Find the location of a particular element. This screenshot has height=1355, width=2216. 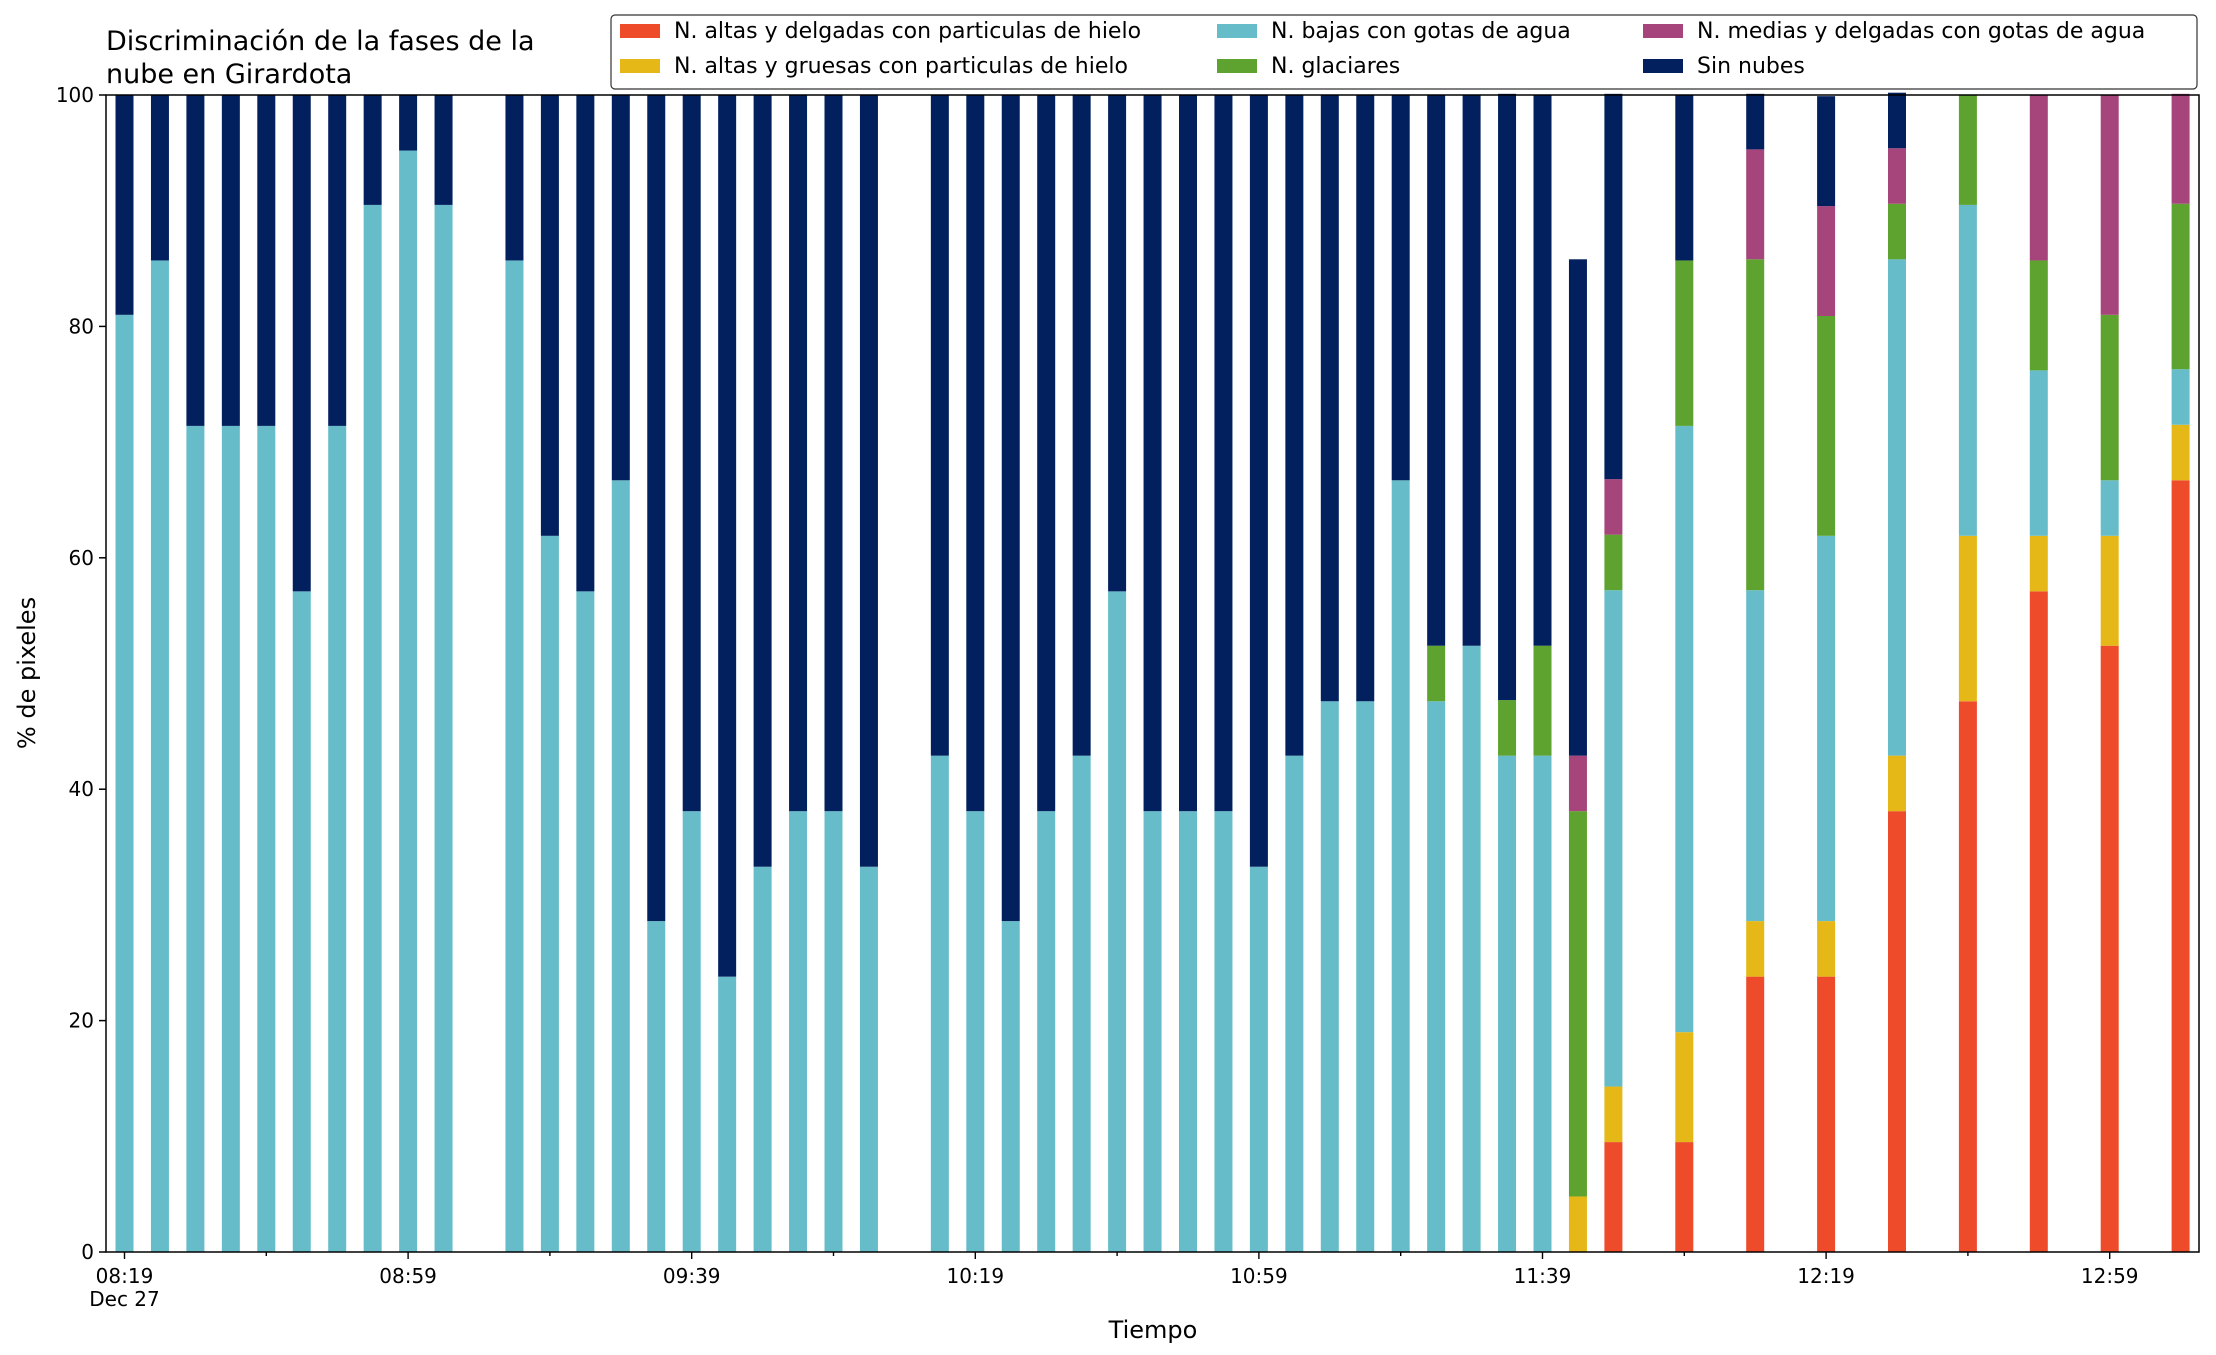

bar-altas_gruesas-12:09 is located at coordinates (1755, 949).